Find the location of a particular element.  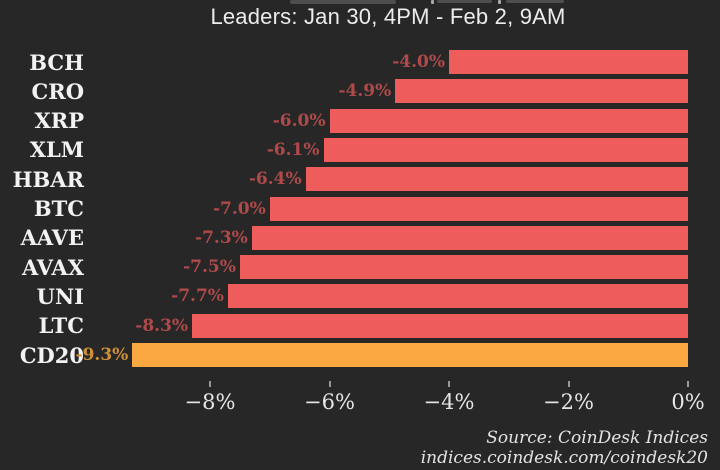

bar-row: HBAR -6.4% is located at coordinates (360, 179).